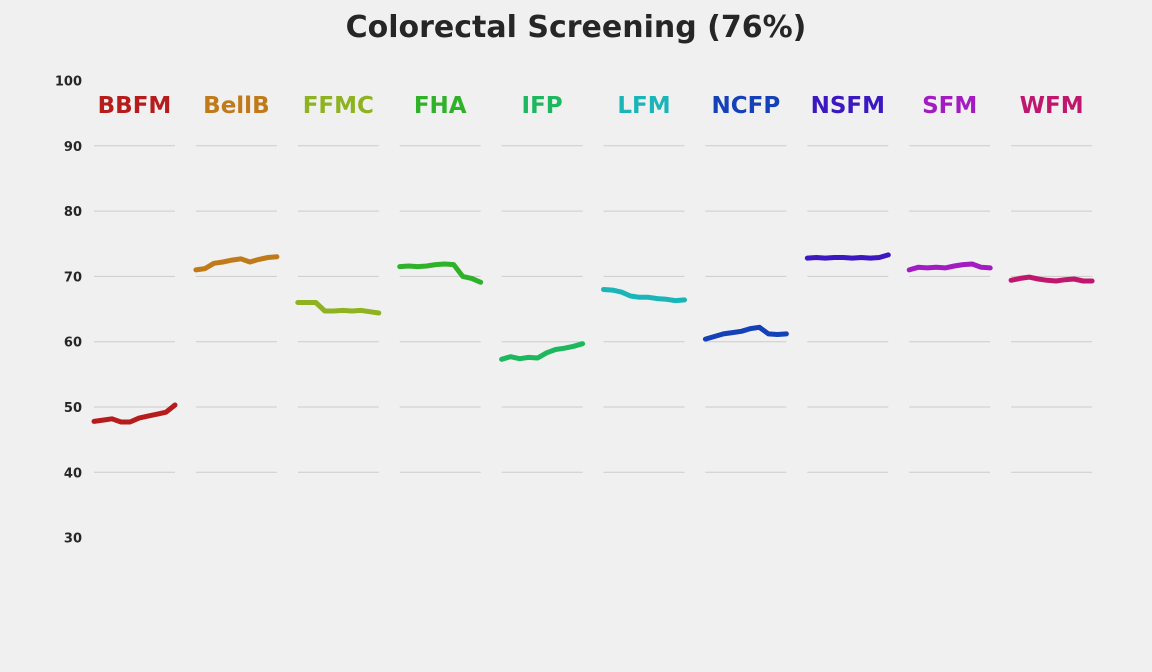 Image resolution: width=1152 pixels, height=672 pixels. Describe the element at coordinates (440, 106) in the screenshot. I see `series-label: FHA` at that location.